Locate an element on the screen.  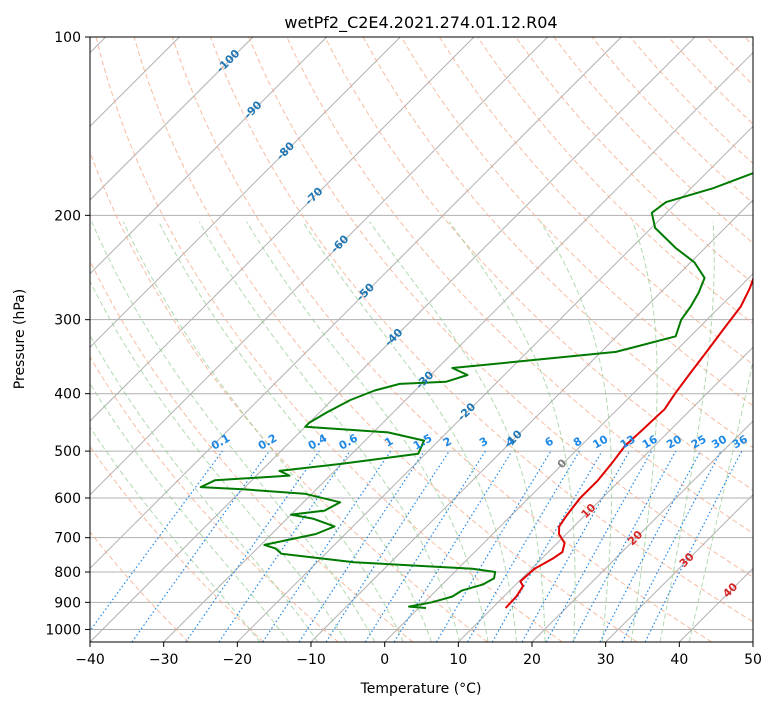
mixing-ratio-label: 3 is located at coordinates (483, 442).